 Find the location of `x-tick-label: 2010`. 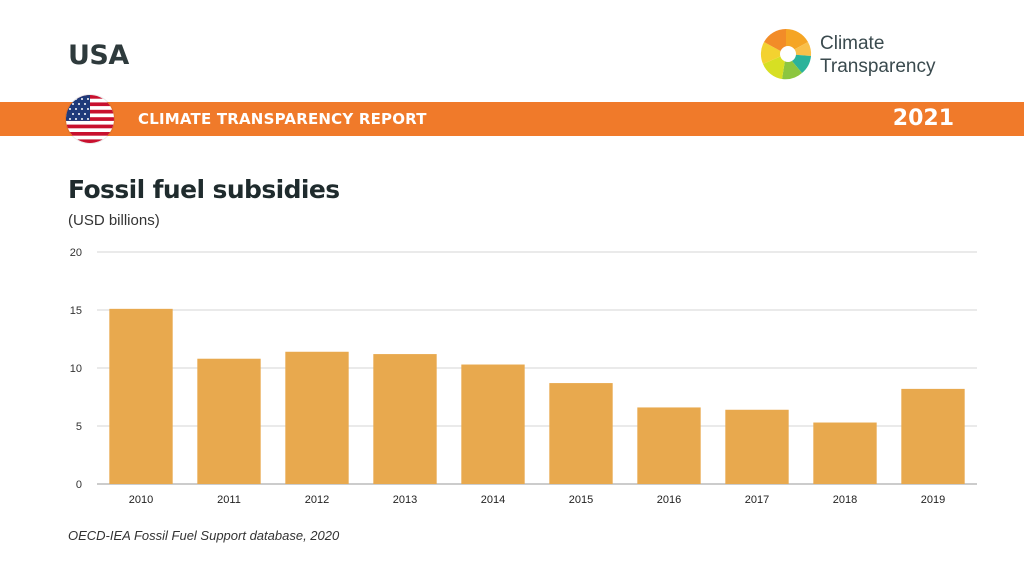

x-tick-label: 2010 is located at coordinates (141, 500).